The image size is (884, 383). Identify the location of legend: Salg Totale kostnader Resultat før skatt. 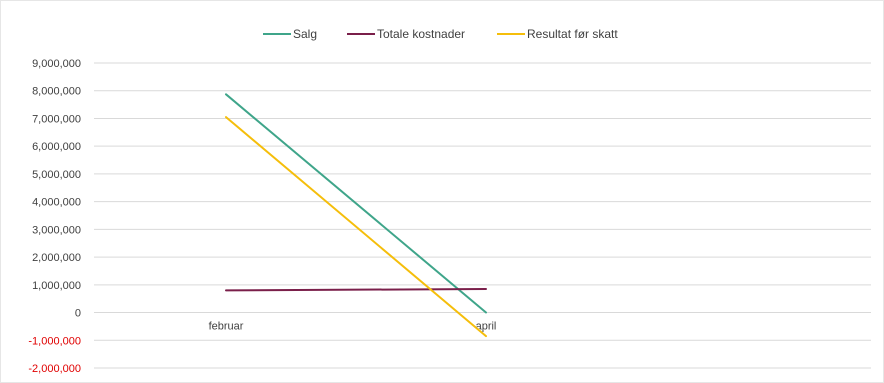
(440, 34).